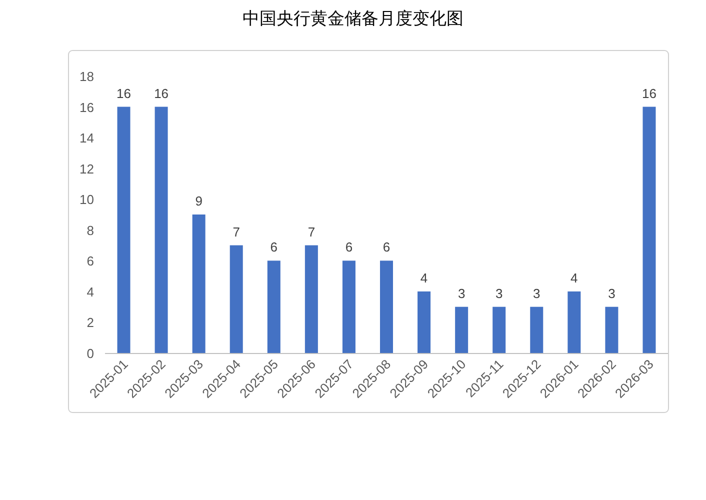  Describe the element at coordinates (87, 200) in the screenshot. I see `y-tick-label: 10` at that location.